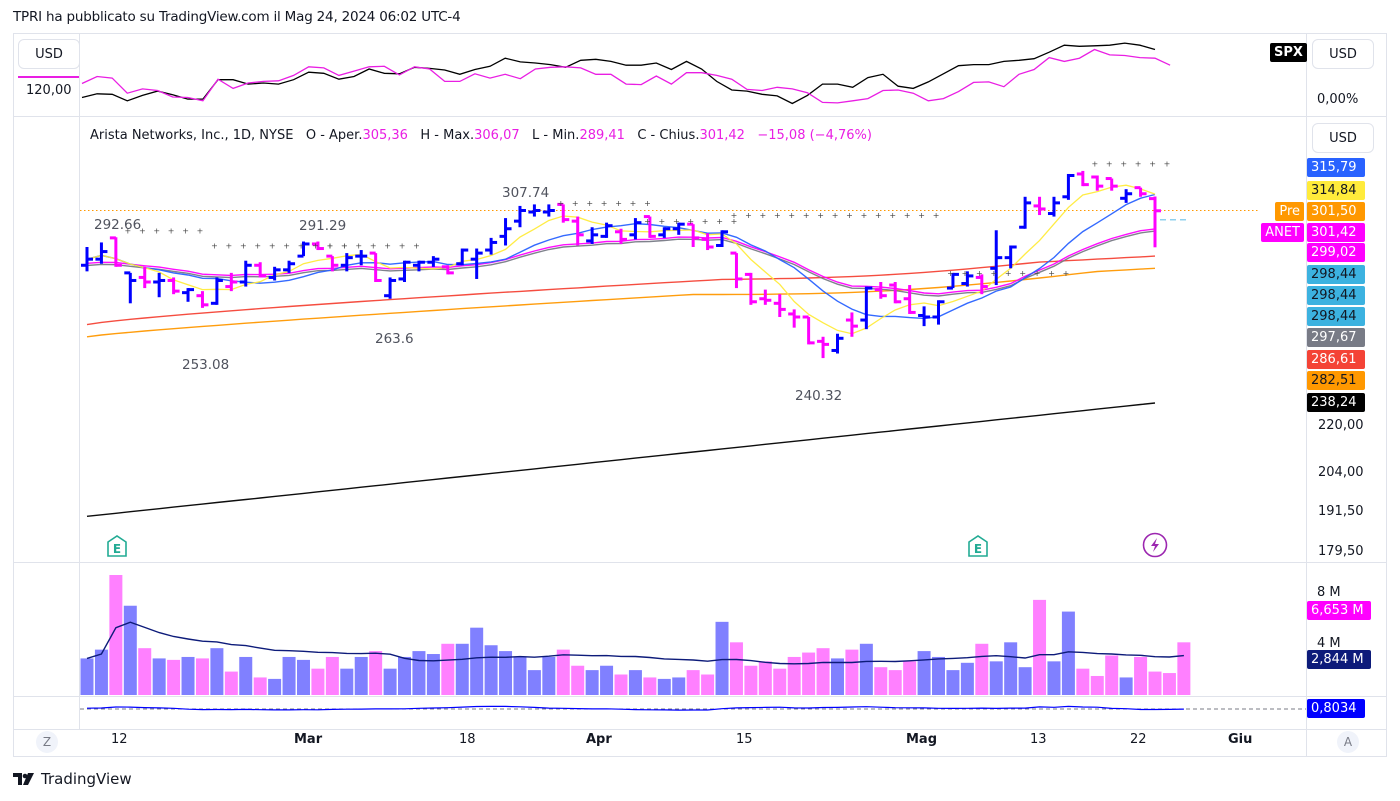  What do you see at coordinates (1339, 610) in the screenshot?
I see `volume-last-tag: 6,653 M` at bounding box center [1339, 610].